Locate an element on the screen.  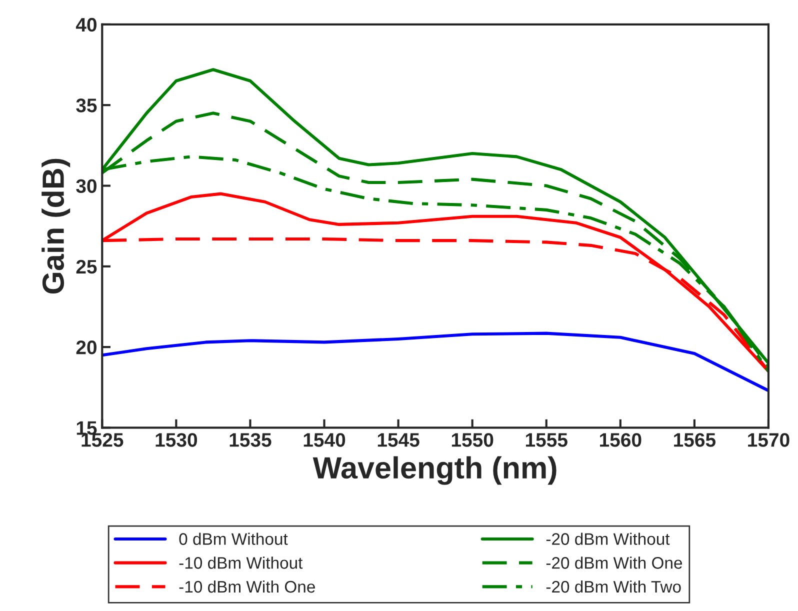
x-tick-label: 1545 is located at coordinates (399, 440).